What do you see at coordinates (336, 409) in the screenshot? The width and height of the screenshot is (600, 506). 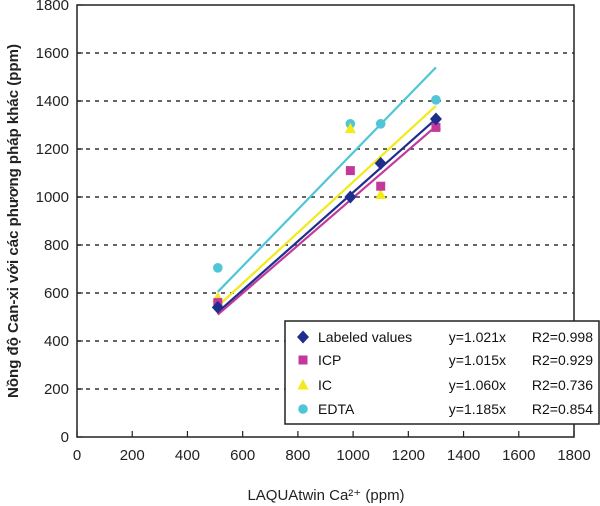 I see `legend-label-edta: EDTA` at bounding box center [336, 409].